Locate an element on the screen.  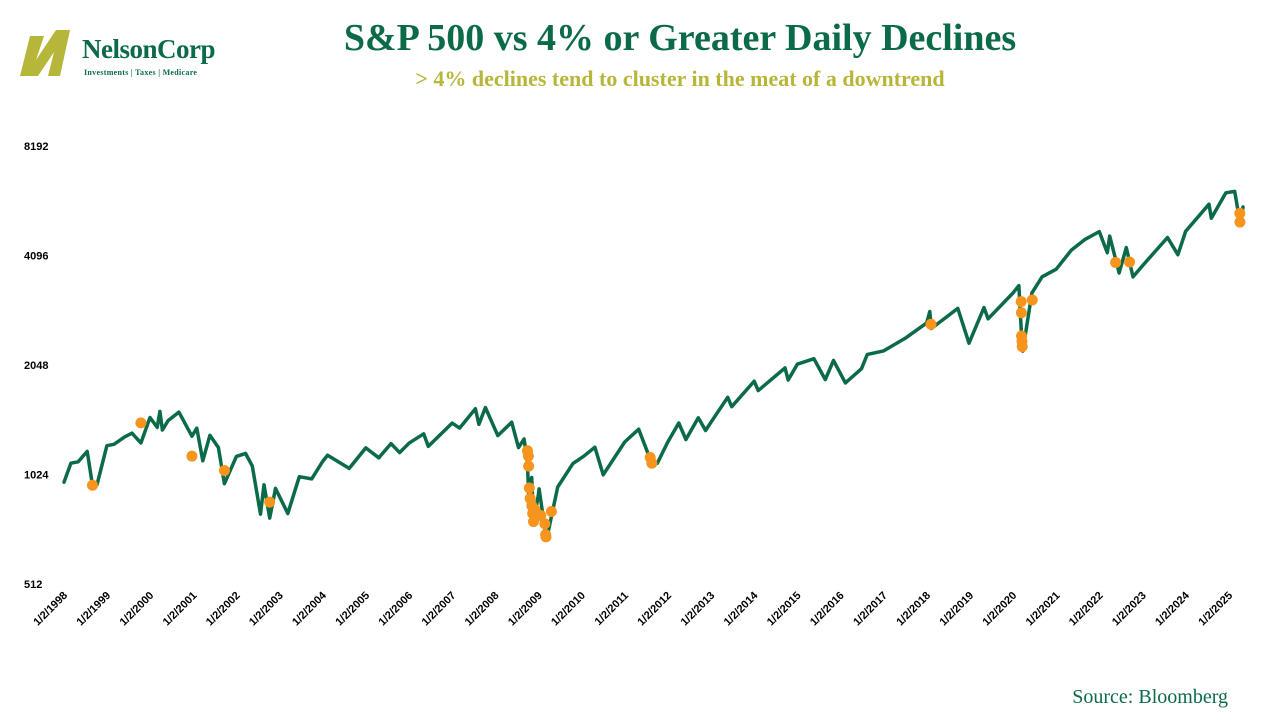
x-tick-label: 1/2/2019 is located at coordinates (956, 609).